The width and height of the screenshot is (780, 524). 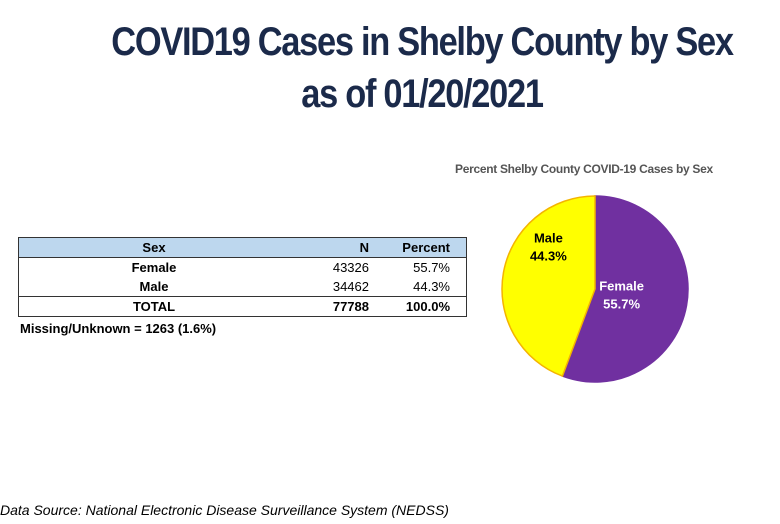 I want to click on table-row: Female 43326 55.7%, so click(x=242, y=267).